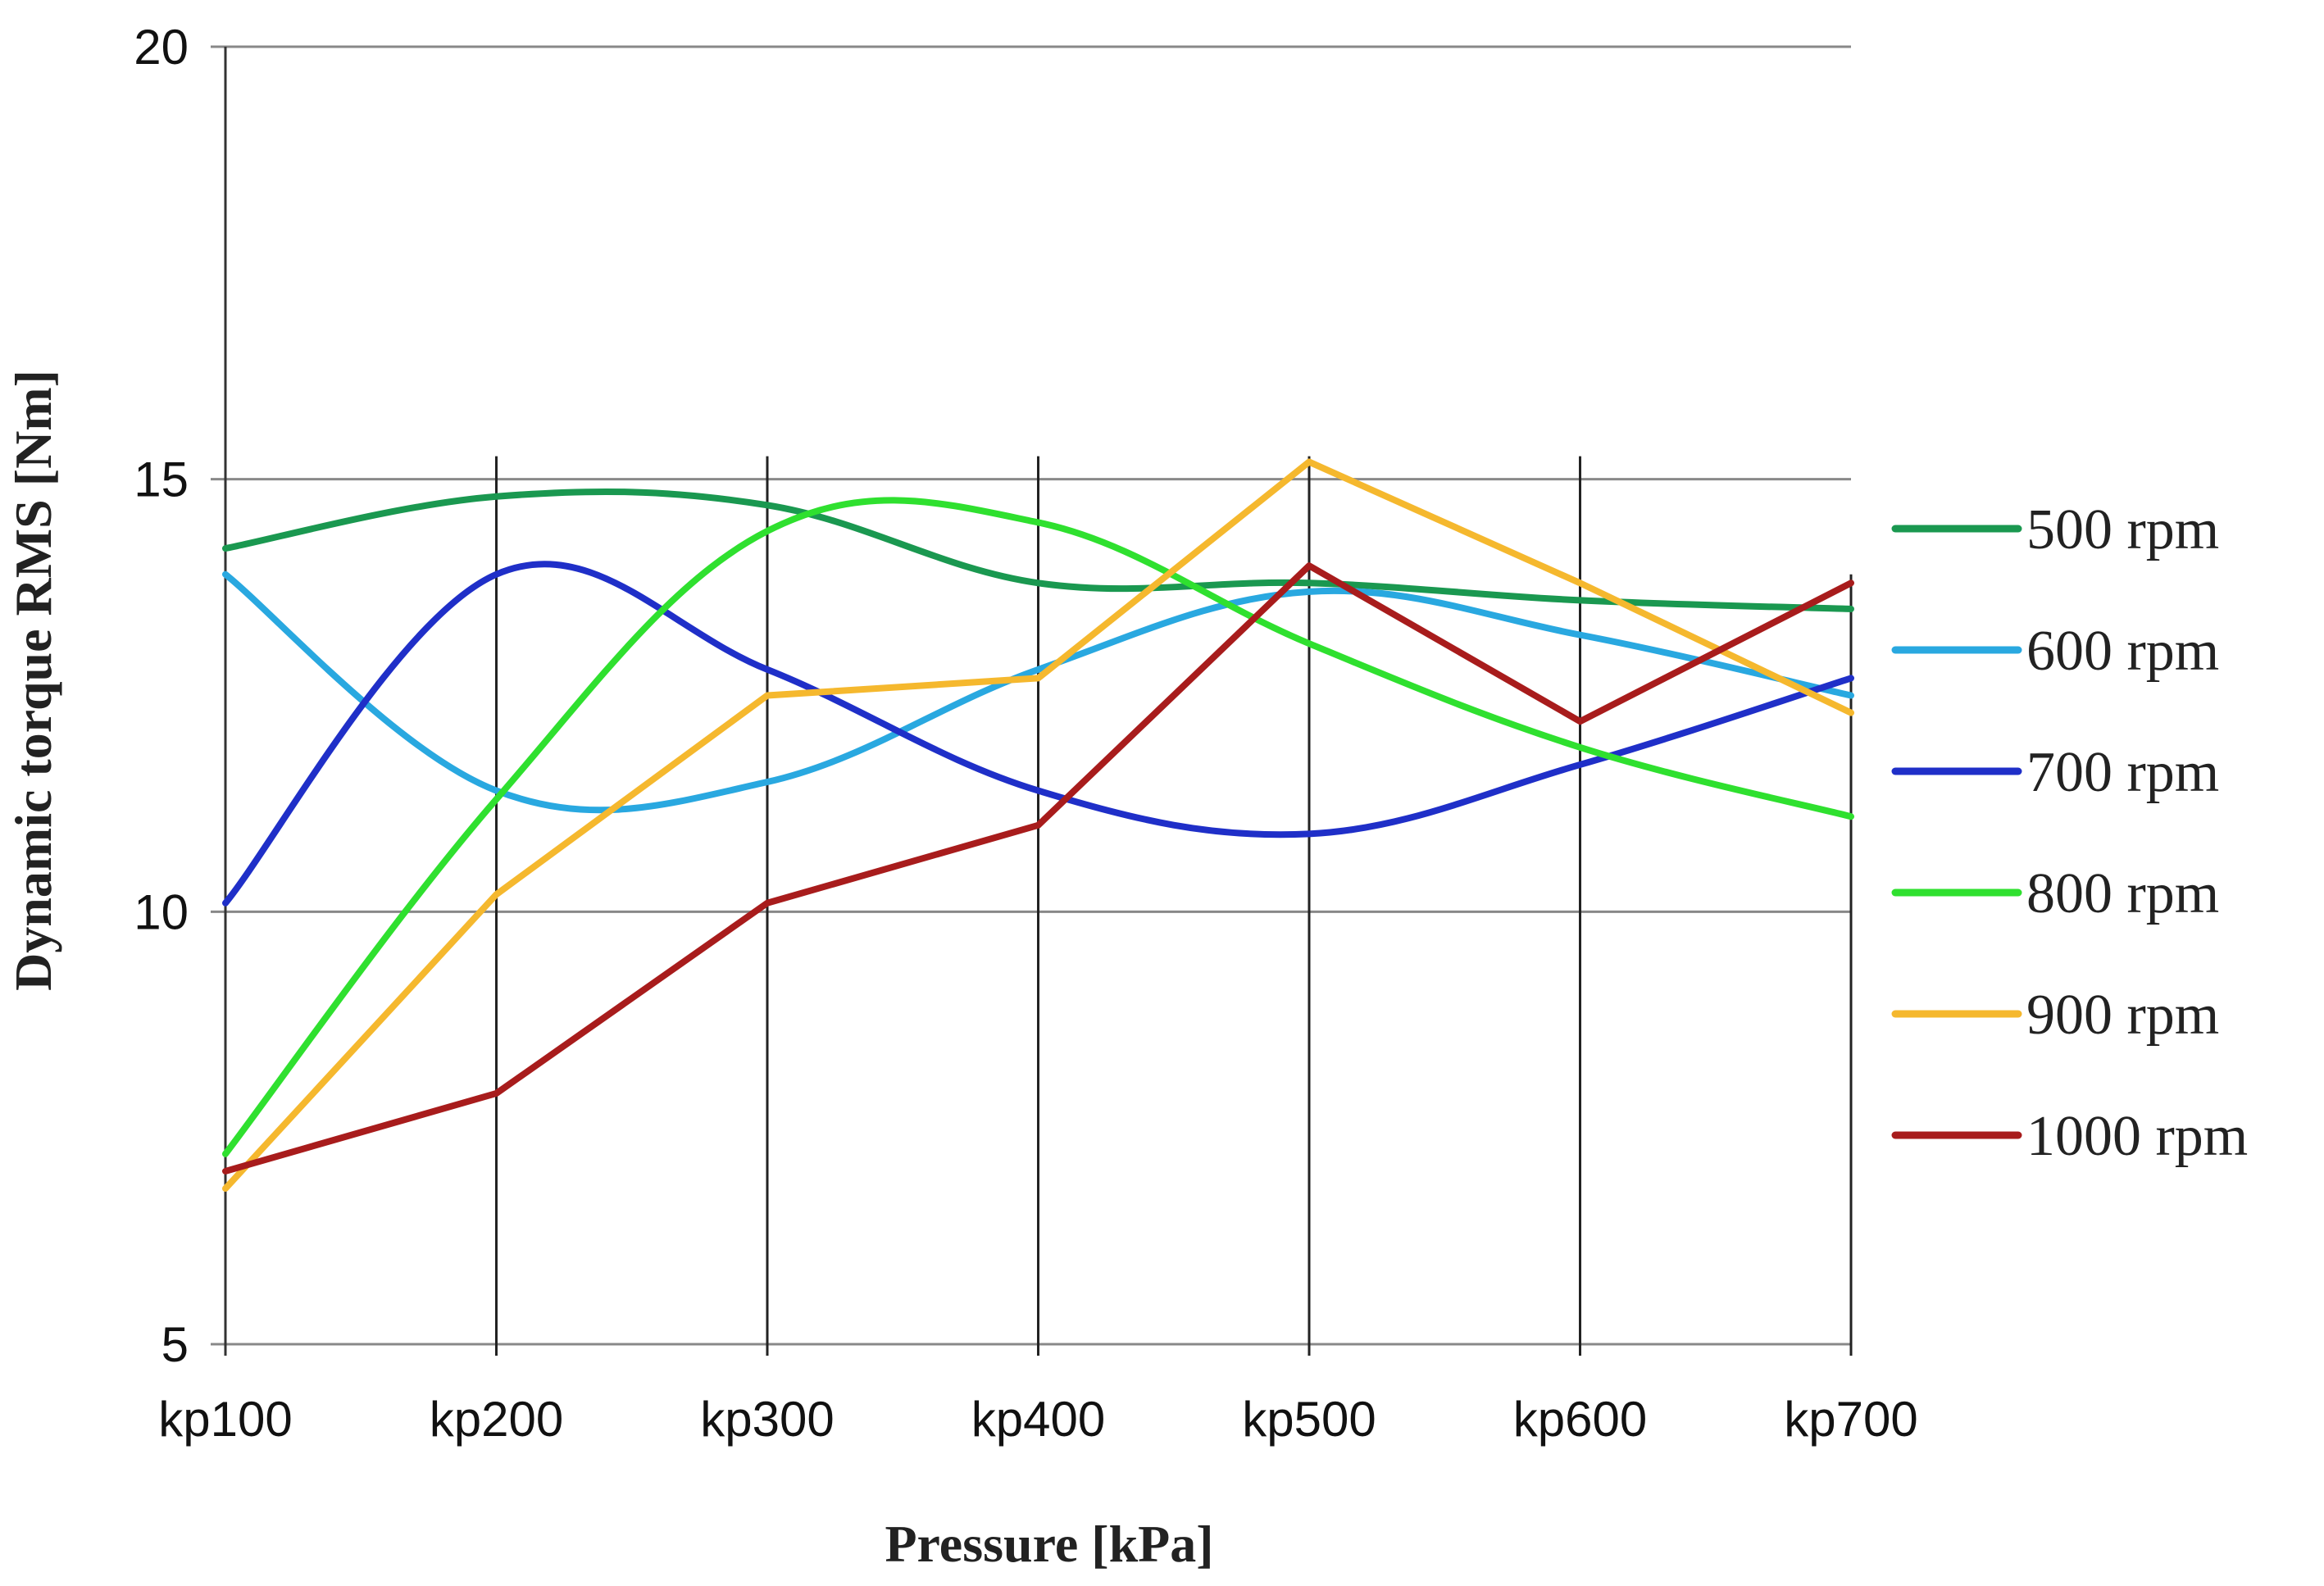  I want to click on legend-label: 700 rpm, so click(2123, 772).